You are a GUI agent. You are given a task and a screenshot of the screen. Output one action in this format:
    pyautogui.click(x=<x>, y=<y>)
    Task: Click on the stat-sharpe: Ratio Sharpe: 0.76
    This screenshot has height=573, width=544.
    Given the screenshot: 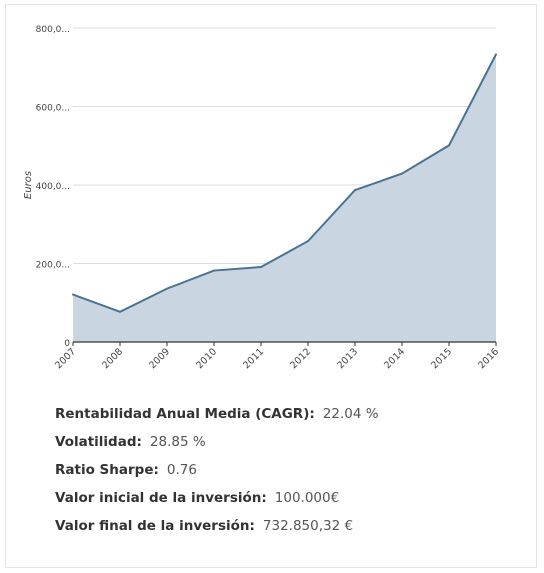 What is the action you would take?
    pyautogui.click(x=217, y=474)
    